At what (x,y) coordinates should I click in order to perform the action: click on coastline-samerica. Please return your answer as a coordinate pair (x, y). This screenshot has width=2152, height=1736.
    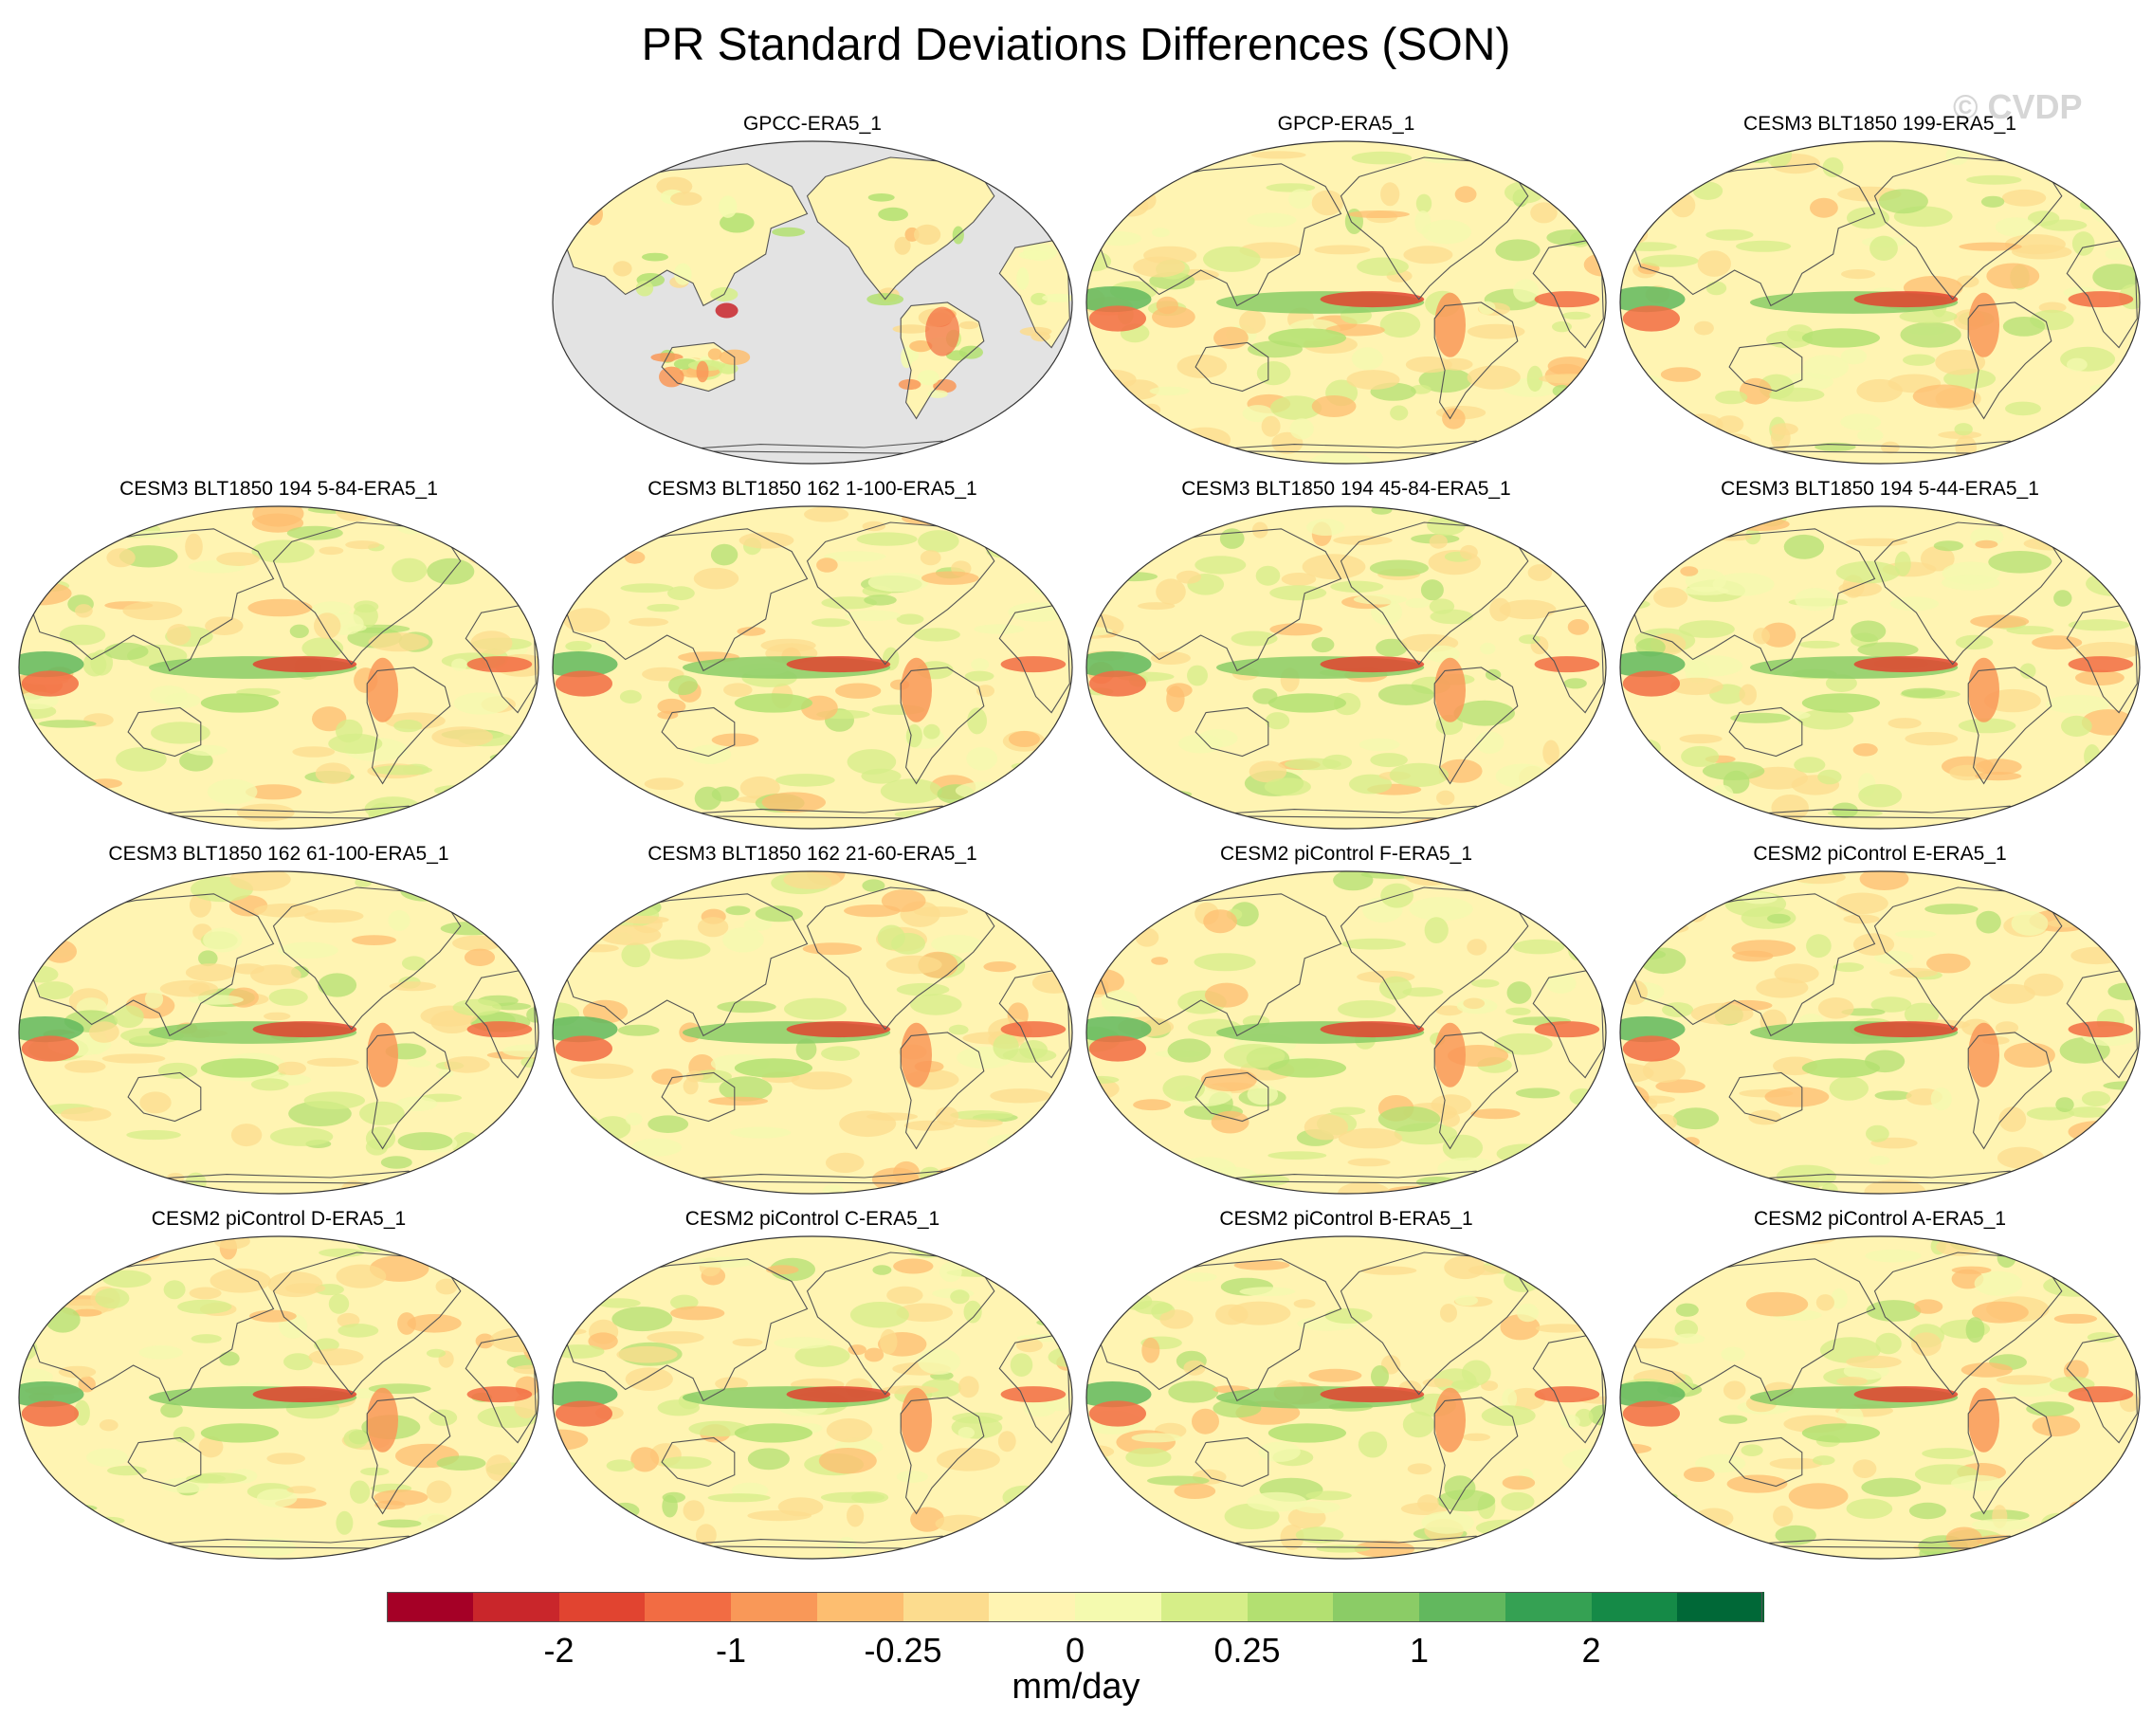
    Looking at the image, I should click on (943, 726).